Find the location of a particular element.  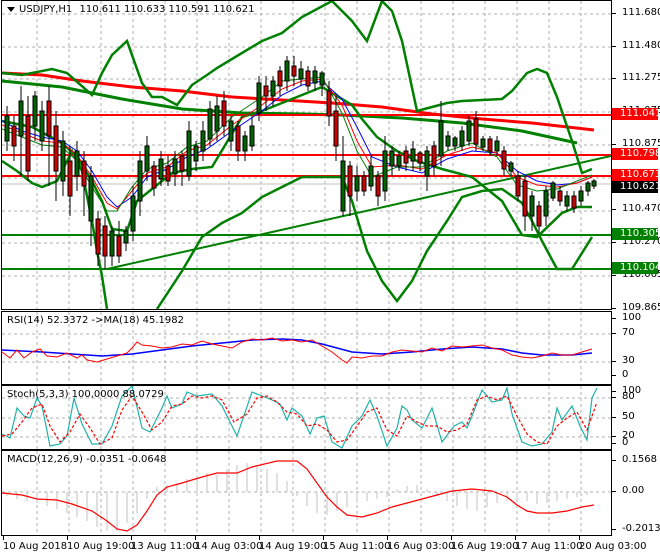

rsi-pane: RSI(14) 52.3372 ->MA(18) 45.1982 is located at coordinates (306, 348).